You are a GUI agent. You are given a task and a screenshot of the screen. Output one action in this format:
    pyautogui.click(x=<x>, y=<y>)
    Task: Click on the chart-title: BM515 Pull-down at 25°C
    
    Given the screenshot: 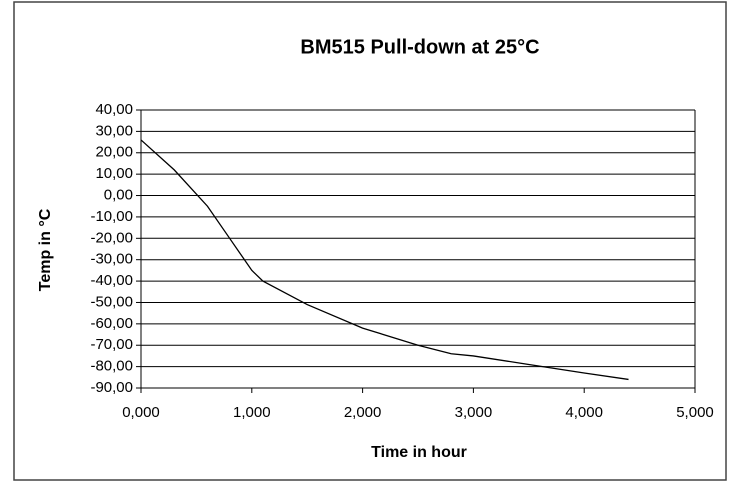 What is the action you would take?
    pyautogui.click(x=419, y=47)
    